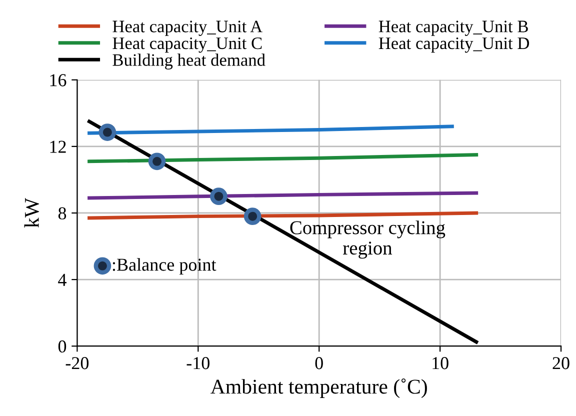 The width and height of the screenshot is (576, 416). What do you see at coordinates (62, 280) in the screenshot?
I see `y-tick-label: 4` at bounding box center [62, 280].